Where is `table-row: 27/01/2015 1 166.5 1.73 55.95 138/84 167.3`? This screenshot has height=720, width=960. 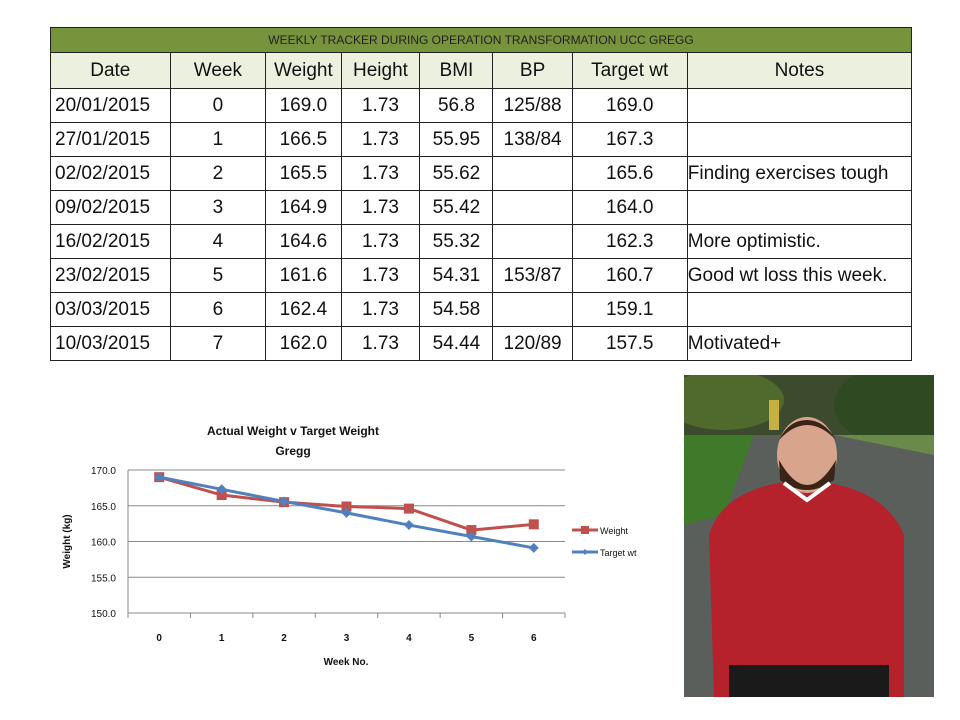 table-row: 27/01/2015 1 166.5 1.73 55.95 138/84 167.3 is located at coordinates (481, 139).